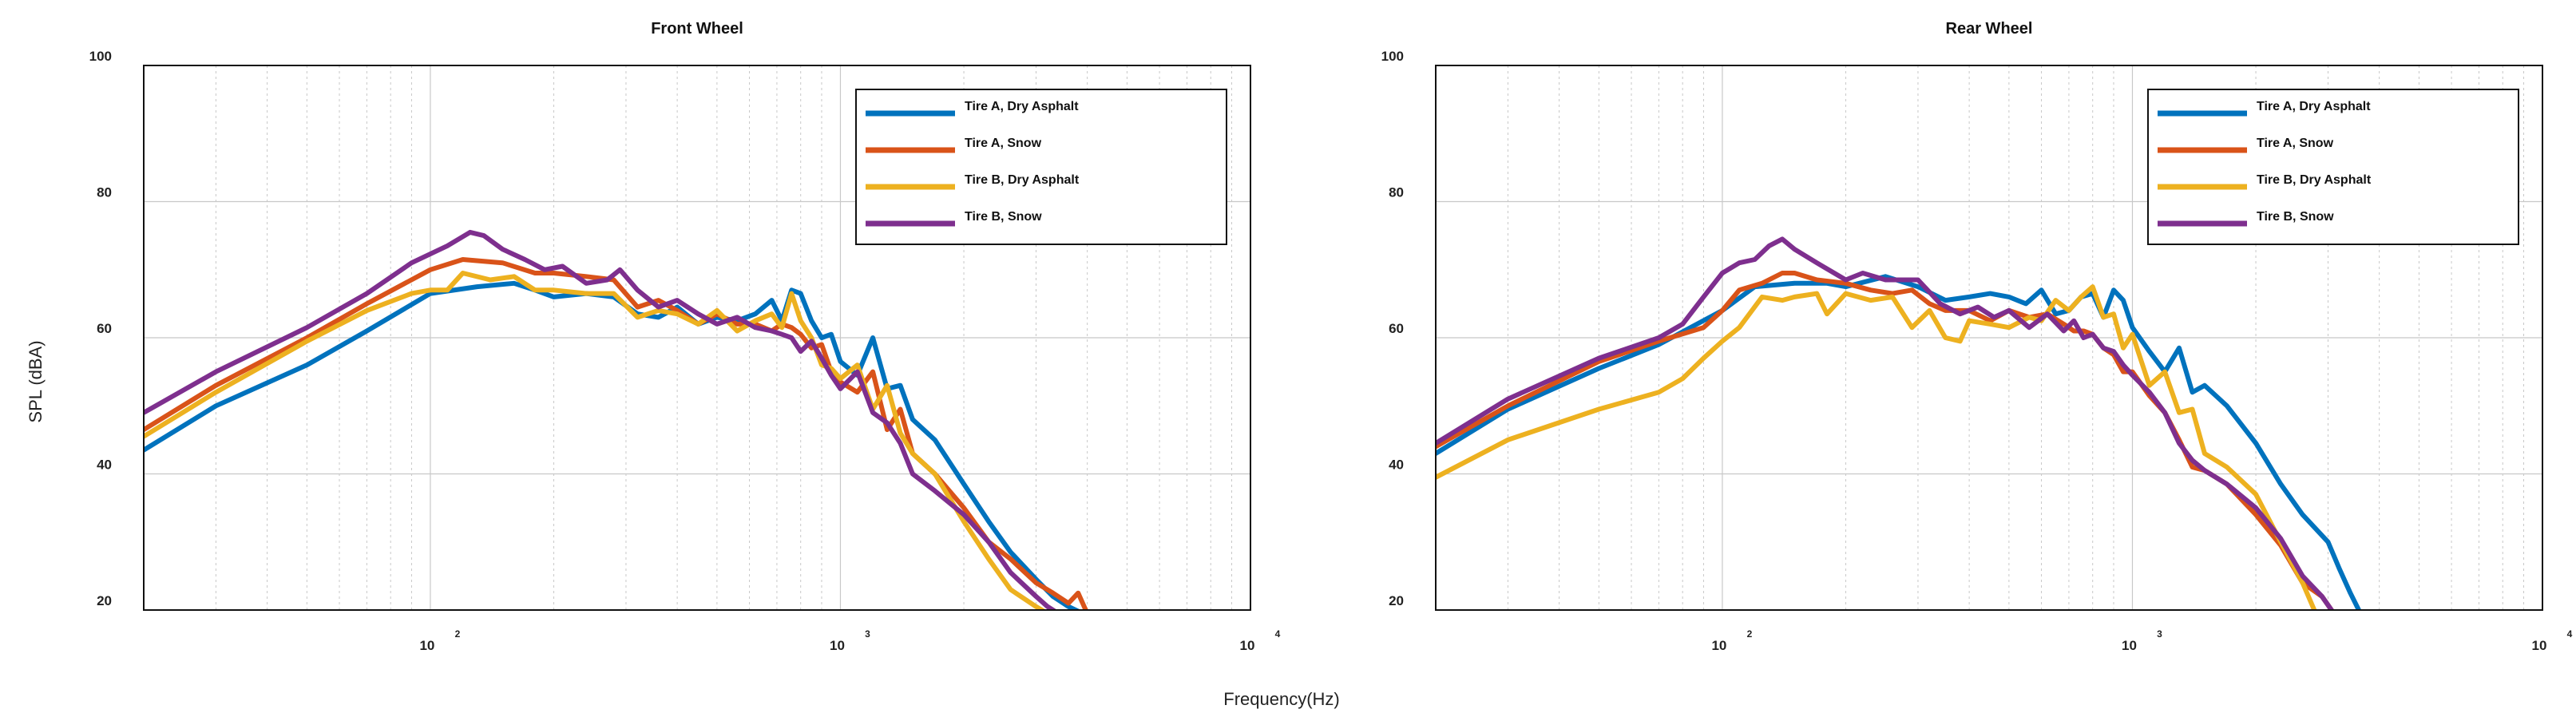  What do you see at coordinates (1281, 699) in the screenshot?
I see `x-axis-label: Frequency(Hz)` at bounding box center [1281, 699].